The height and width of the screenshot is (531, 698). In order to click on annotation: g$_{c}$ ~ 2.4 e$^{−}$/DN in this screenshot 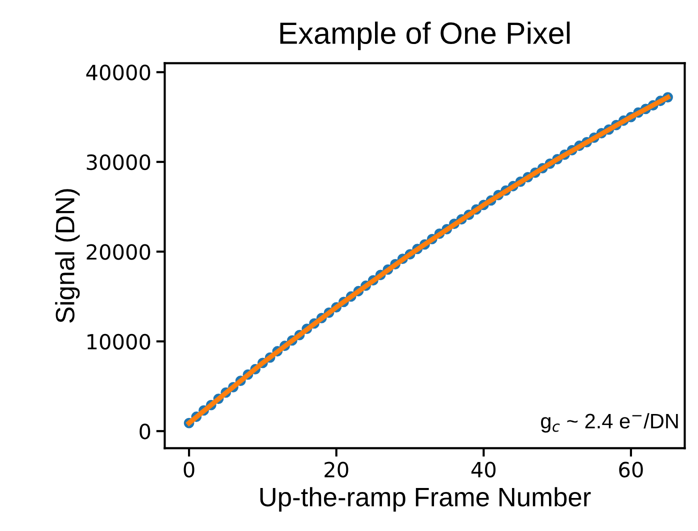, I will do `click(609, 423)`.